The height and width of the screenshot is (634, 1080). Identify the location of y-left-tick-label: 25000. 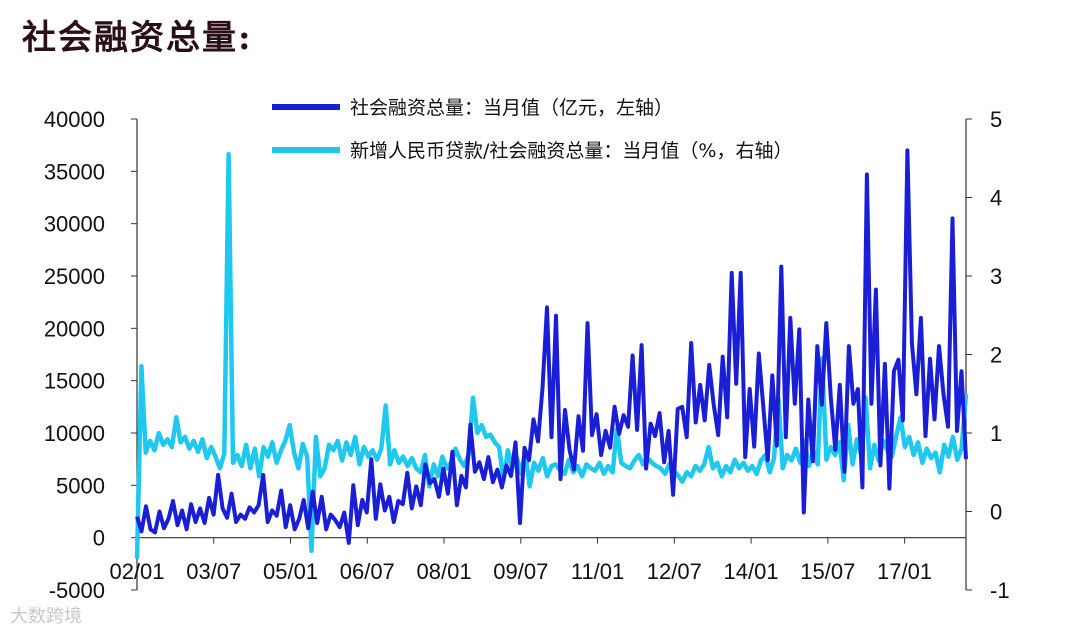
(74, 276).